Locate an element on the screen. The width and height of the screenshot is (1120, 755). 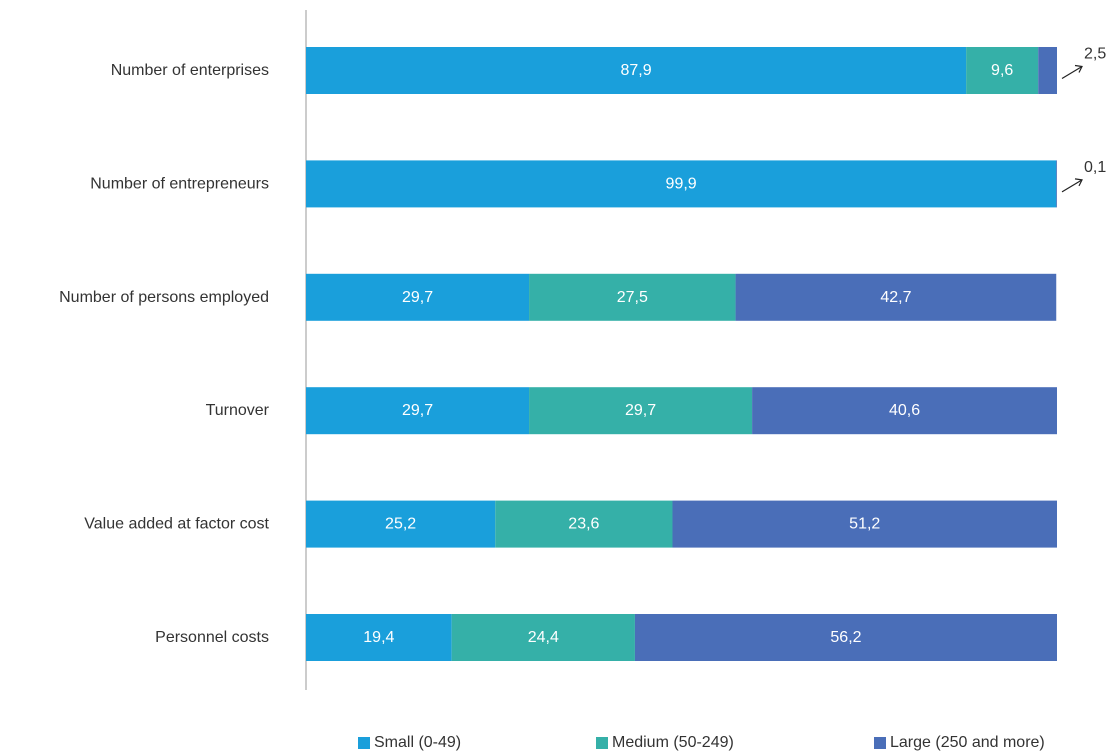
callout-label: 0,1 is located at coordinates (1095, 167).